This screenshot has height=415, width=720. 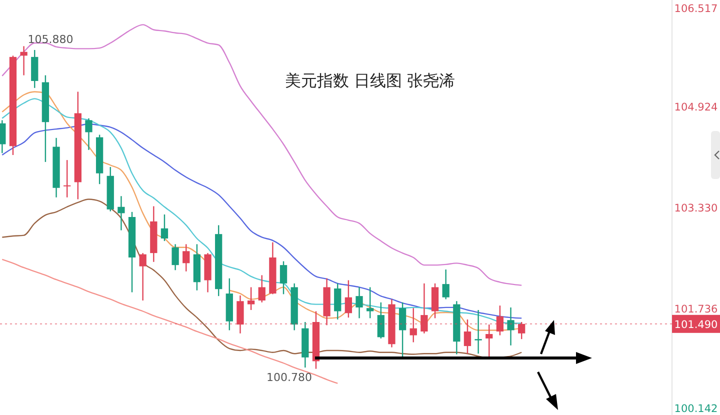 What do you see at coordinates (696, 208) in the screenshot?
I see `y-tick-label: 103.330` at bounding box center [696, 208].